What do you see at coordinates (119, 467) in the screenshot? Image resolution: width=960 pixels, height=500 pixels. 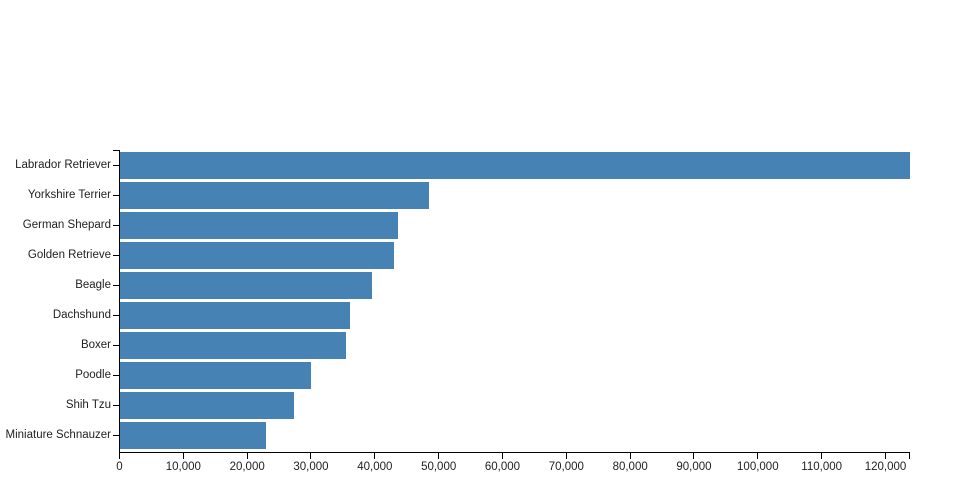 I see `x-tick-label: 0` at bounding box center [119, 467].